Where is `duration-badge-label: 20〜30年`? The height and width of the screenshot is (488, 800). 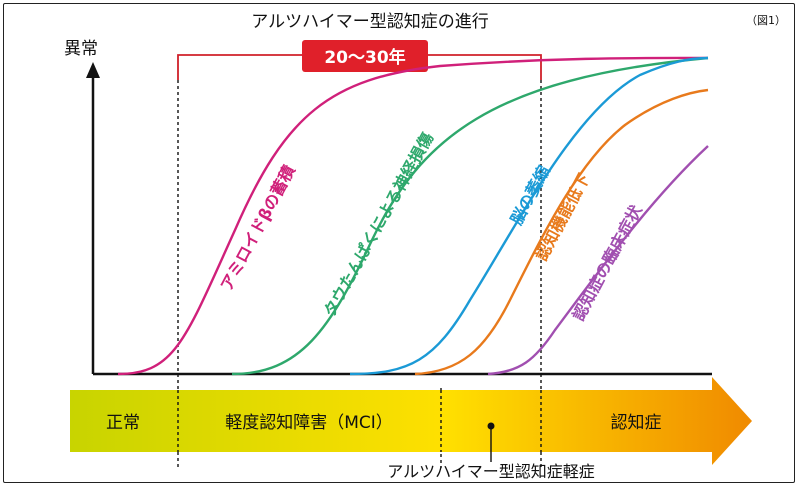 duration-badge-label: 20〜30年 is located at coordinates (364, 57).